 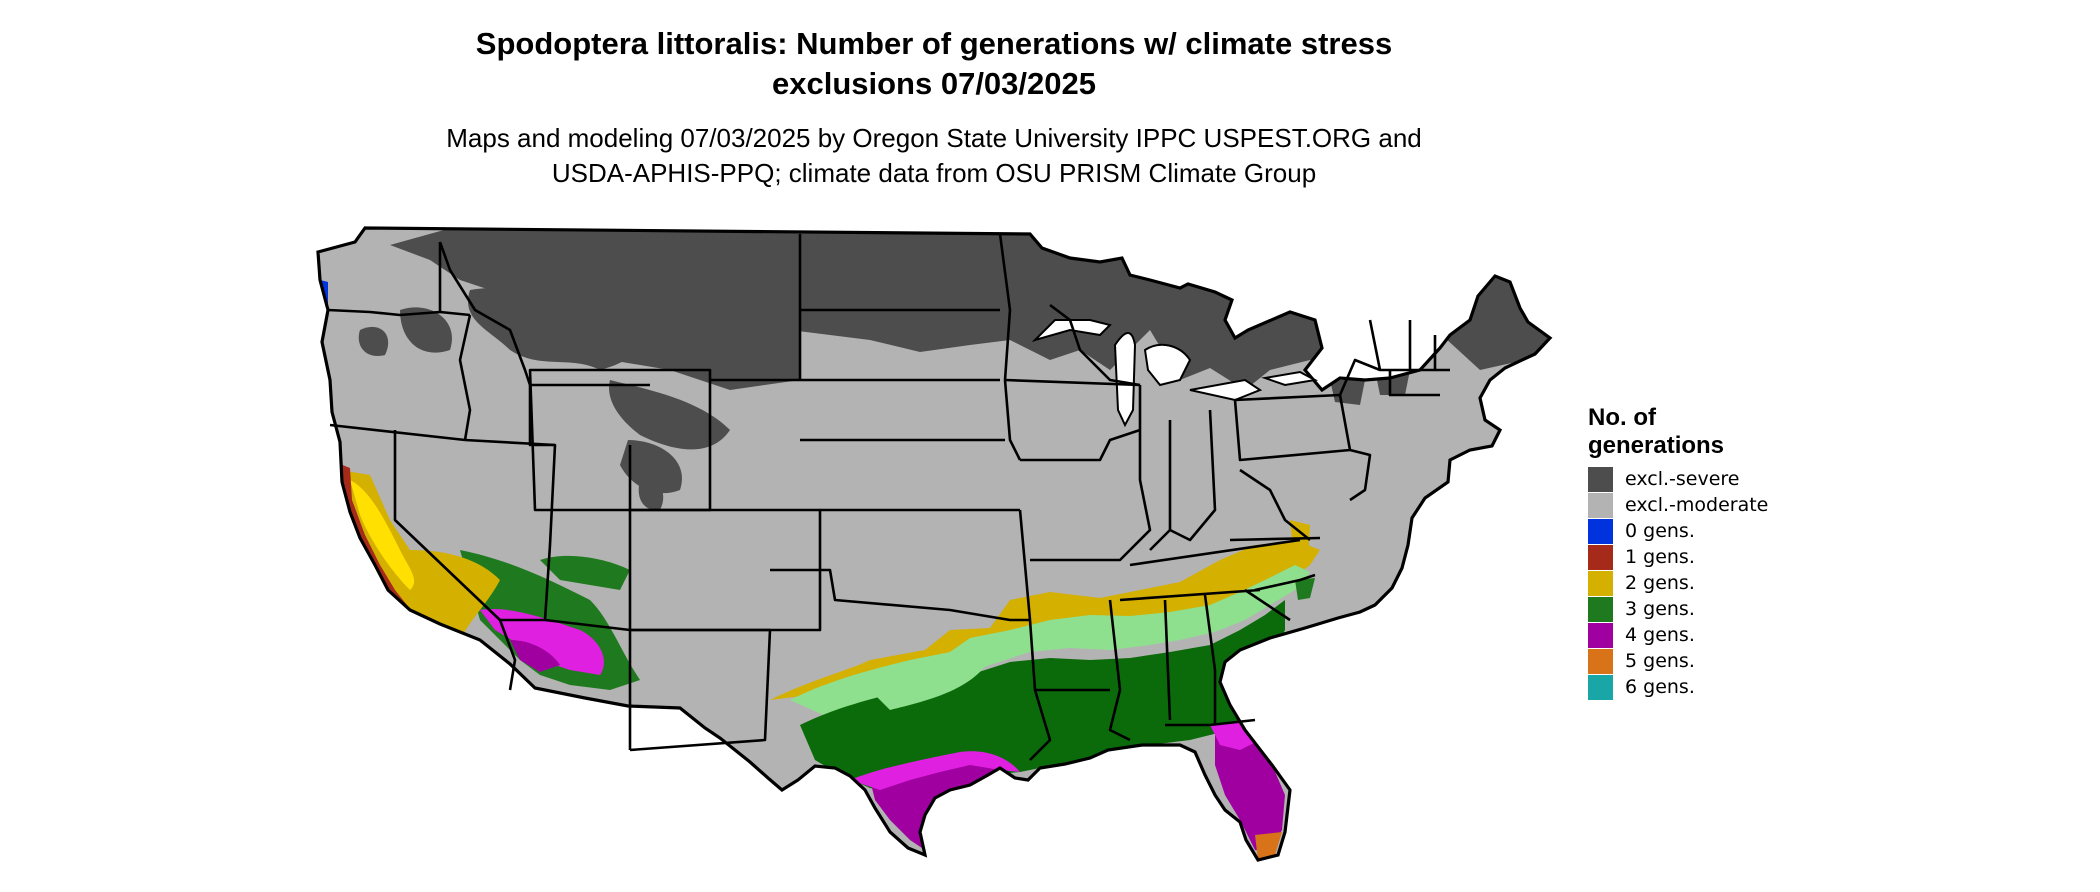 I want to click on legend-item-3-gens: 3 gens., so click(x=1678, y=609).